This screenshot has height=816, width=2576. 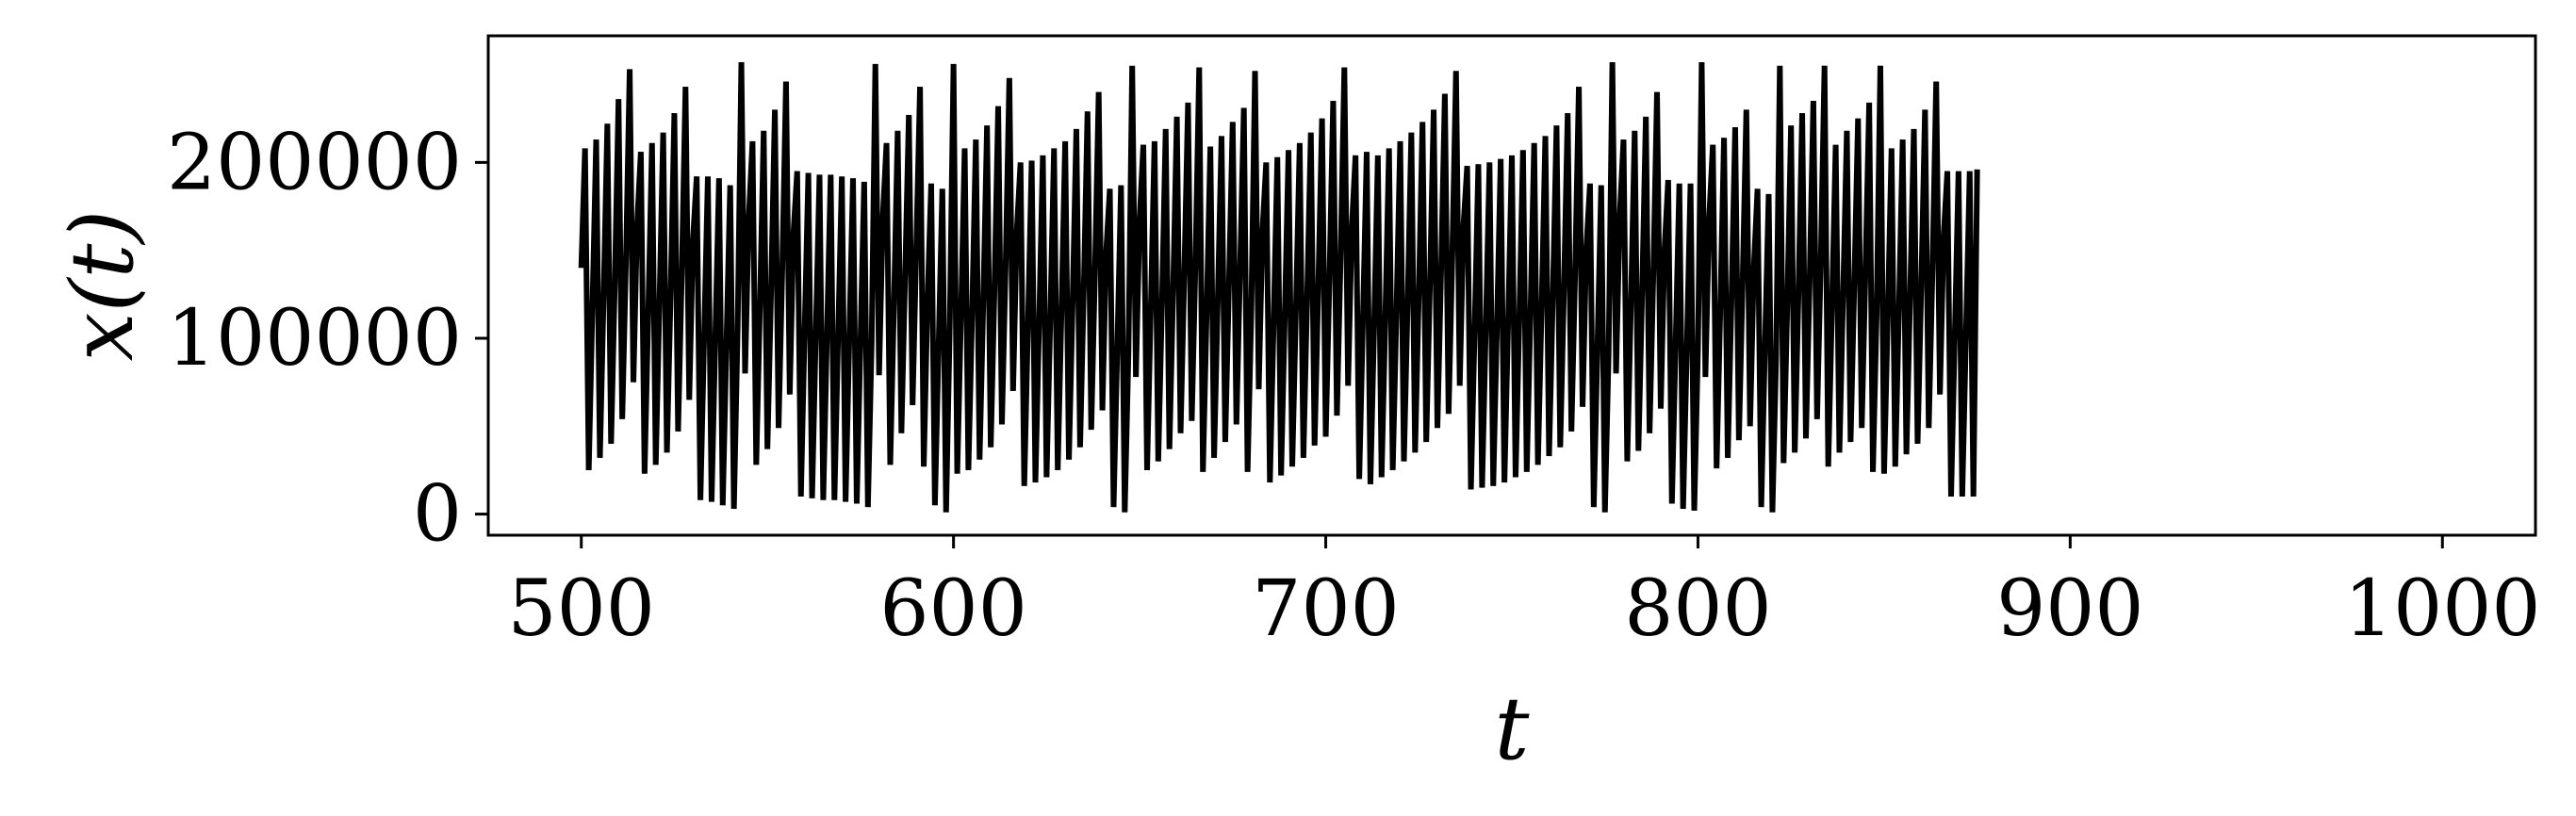 I want to click on y-tick-label: 100000, so click(x=314, y=339).